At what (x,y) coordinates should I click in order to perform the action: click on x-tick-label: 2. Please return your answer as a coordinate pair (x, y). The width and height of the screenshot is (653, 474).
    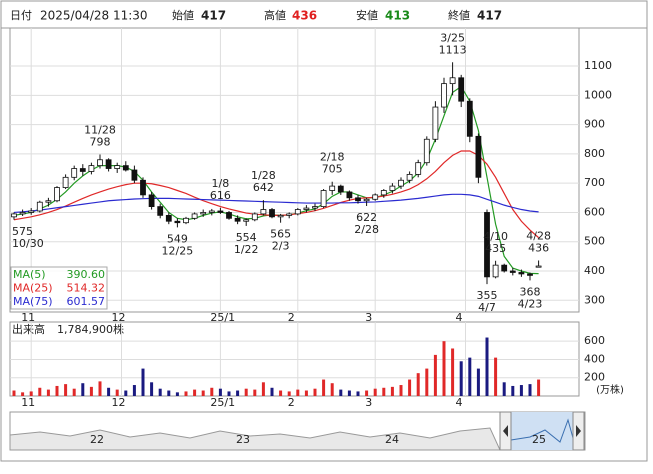
    Looking at the image, I should click on (291, 317).